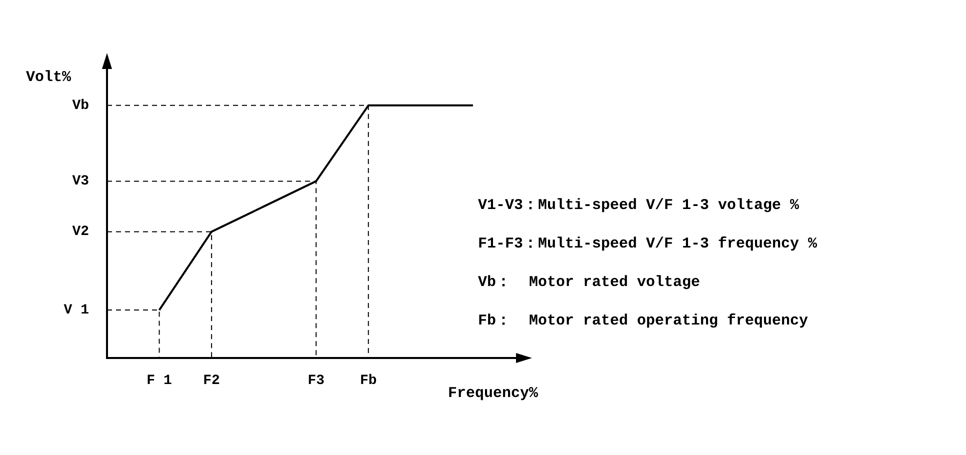 This screenshot has height=455, width=966. I want to click on x-tick-label: F 1, so click(159, 380).